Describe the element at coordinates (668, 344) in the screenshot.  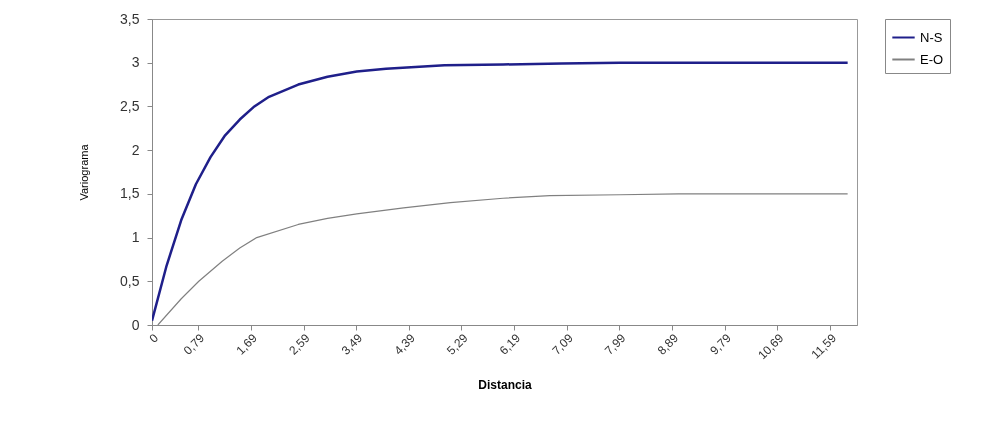
I see `x-tick-label: 8,89` at that location.